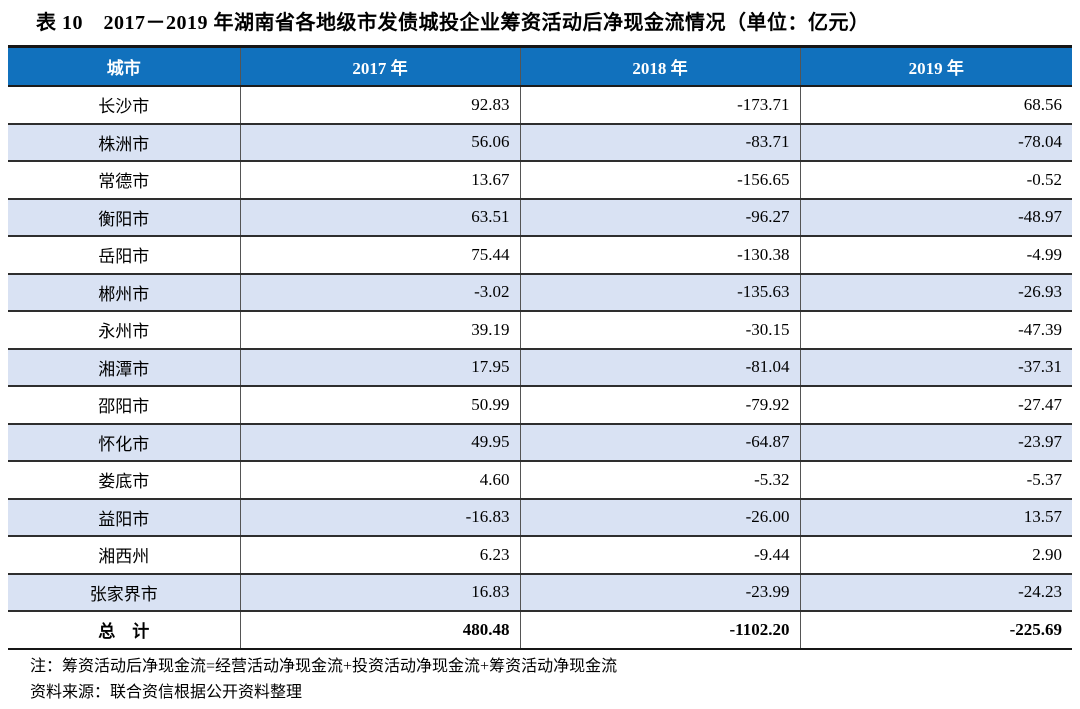 This screenshot has width=1080, height=709. Describe the element at coordinates (324, 666) in the screenshot. I see `footnote: 注：筹资活动后净现金流=经营活动净现金流+投资活动净现金流+筹资活动净现金流` at that location.